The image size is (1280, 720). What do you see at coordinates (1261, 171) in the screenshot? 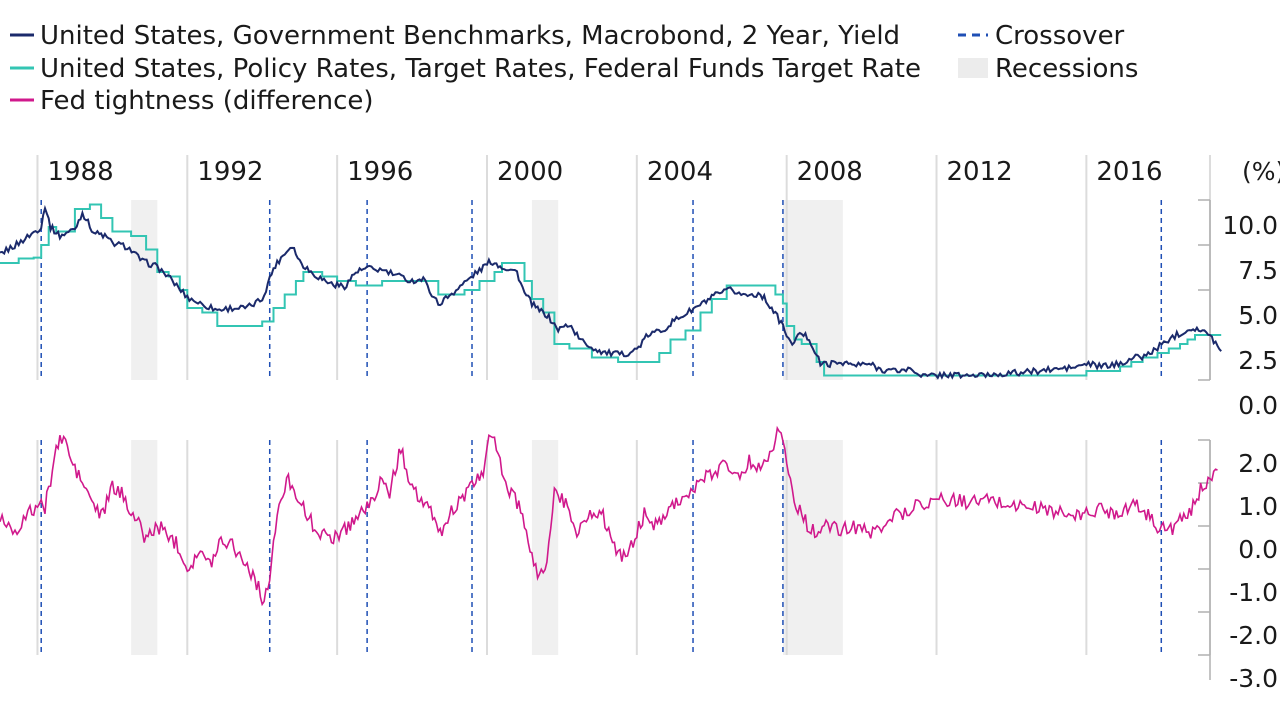
I see `y-unit-label: (%)` at bounding box center [1261, 171].